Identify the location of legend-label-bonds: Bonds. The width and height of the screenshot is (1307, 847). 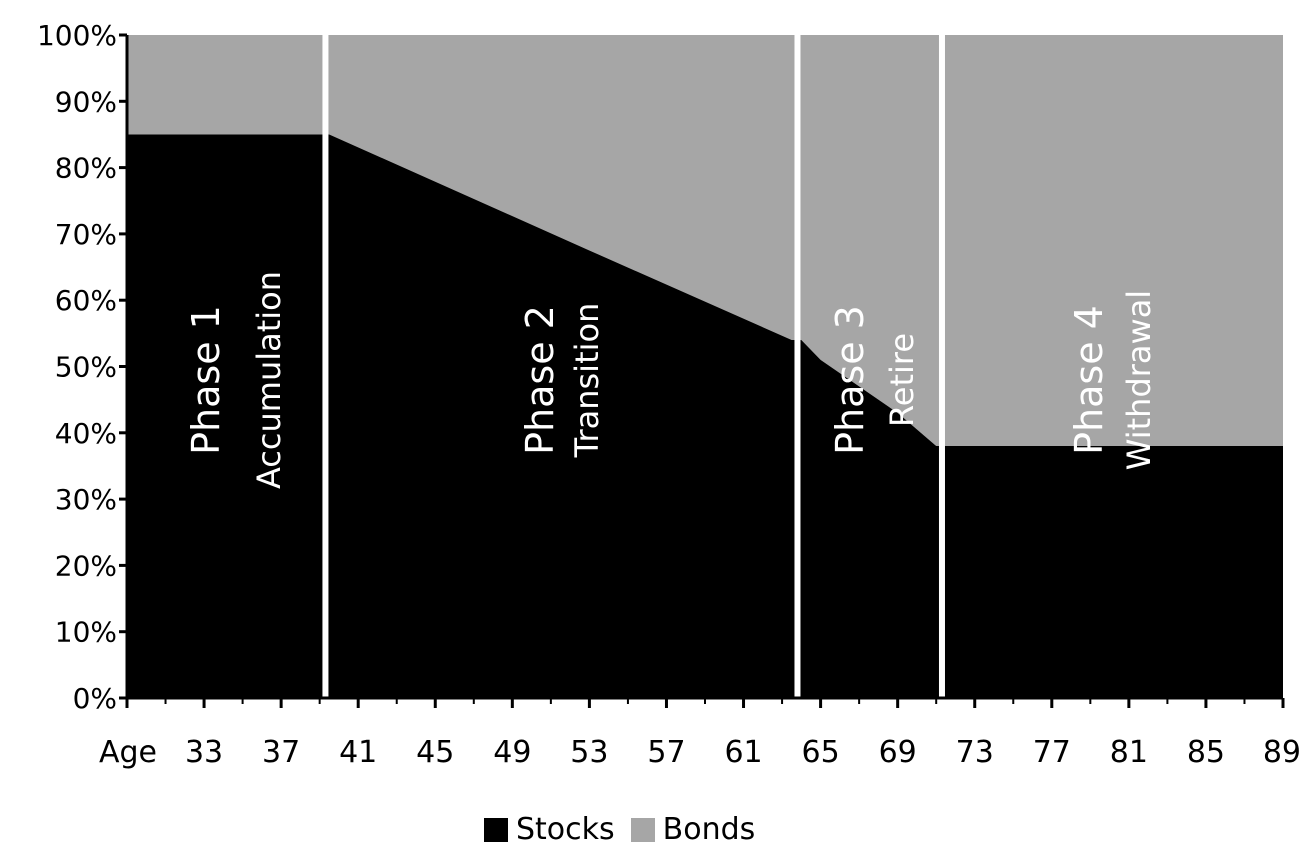
(709, 829).